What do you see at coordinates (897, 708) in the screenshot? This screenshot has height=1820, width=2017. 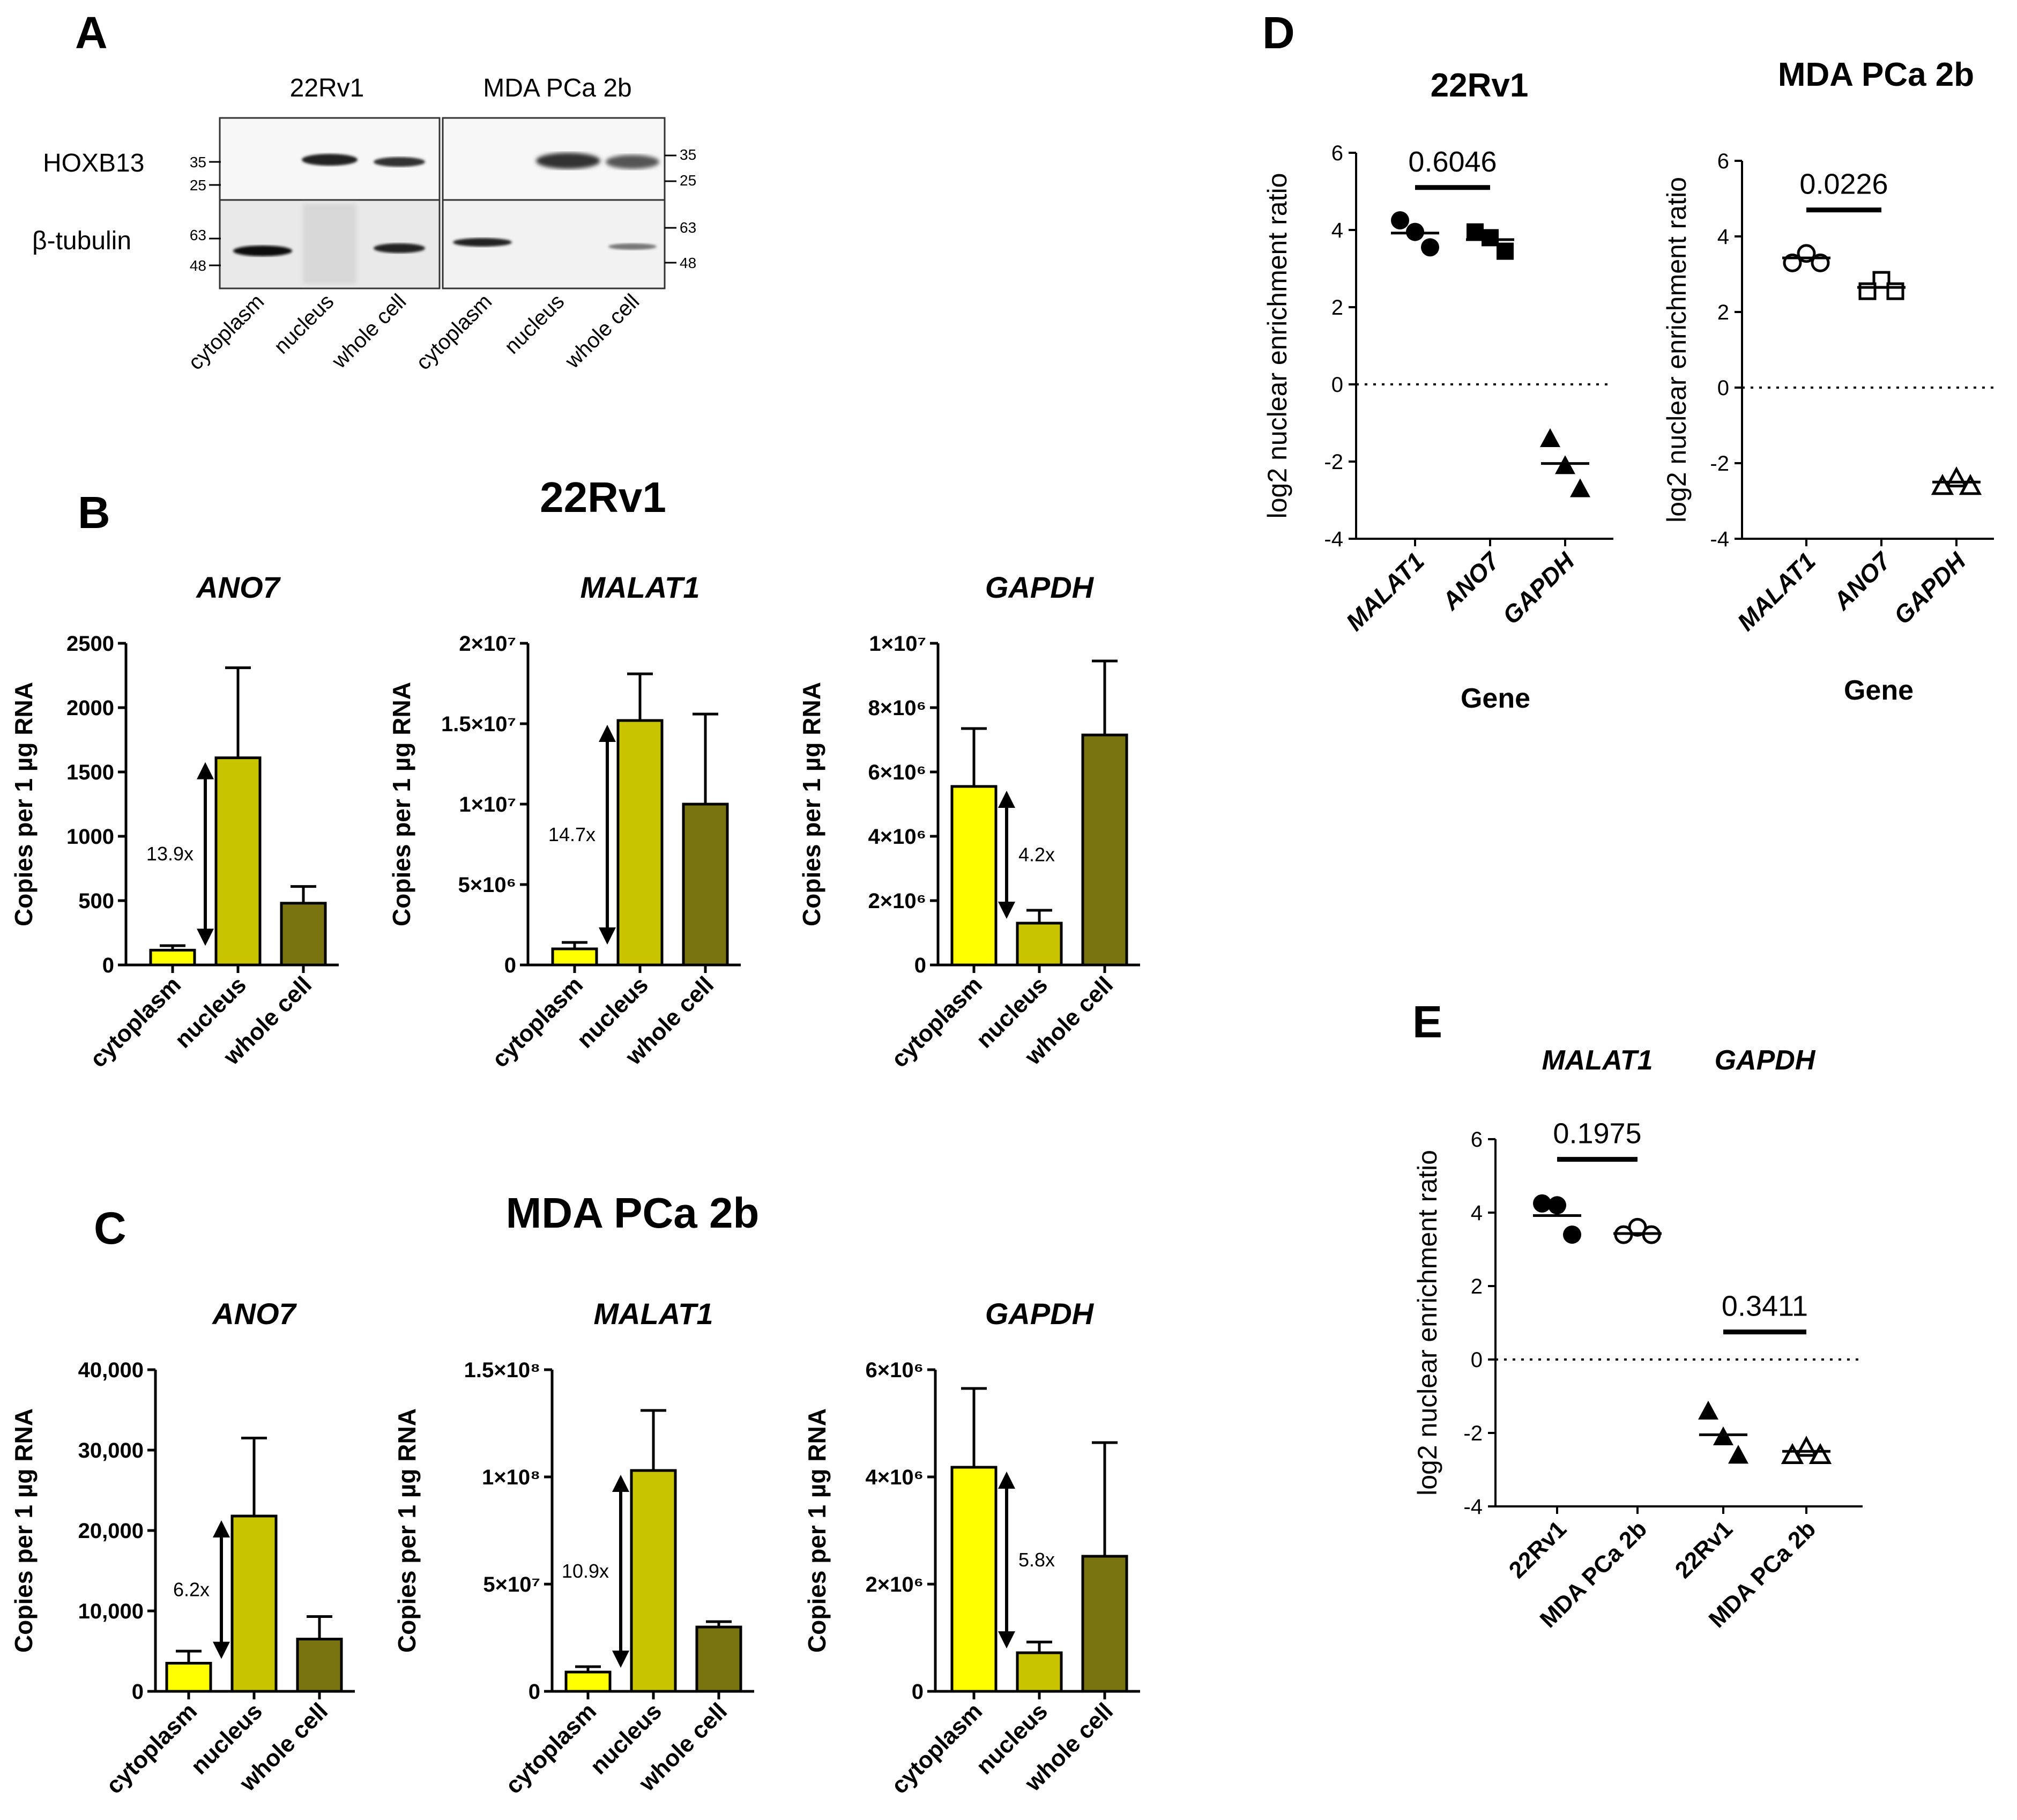 I see `y-tick-label: 8×10⁶` at bounding box center [897, 708].